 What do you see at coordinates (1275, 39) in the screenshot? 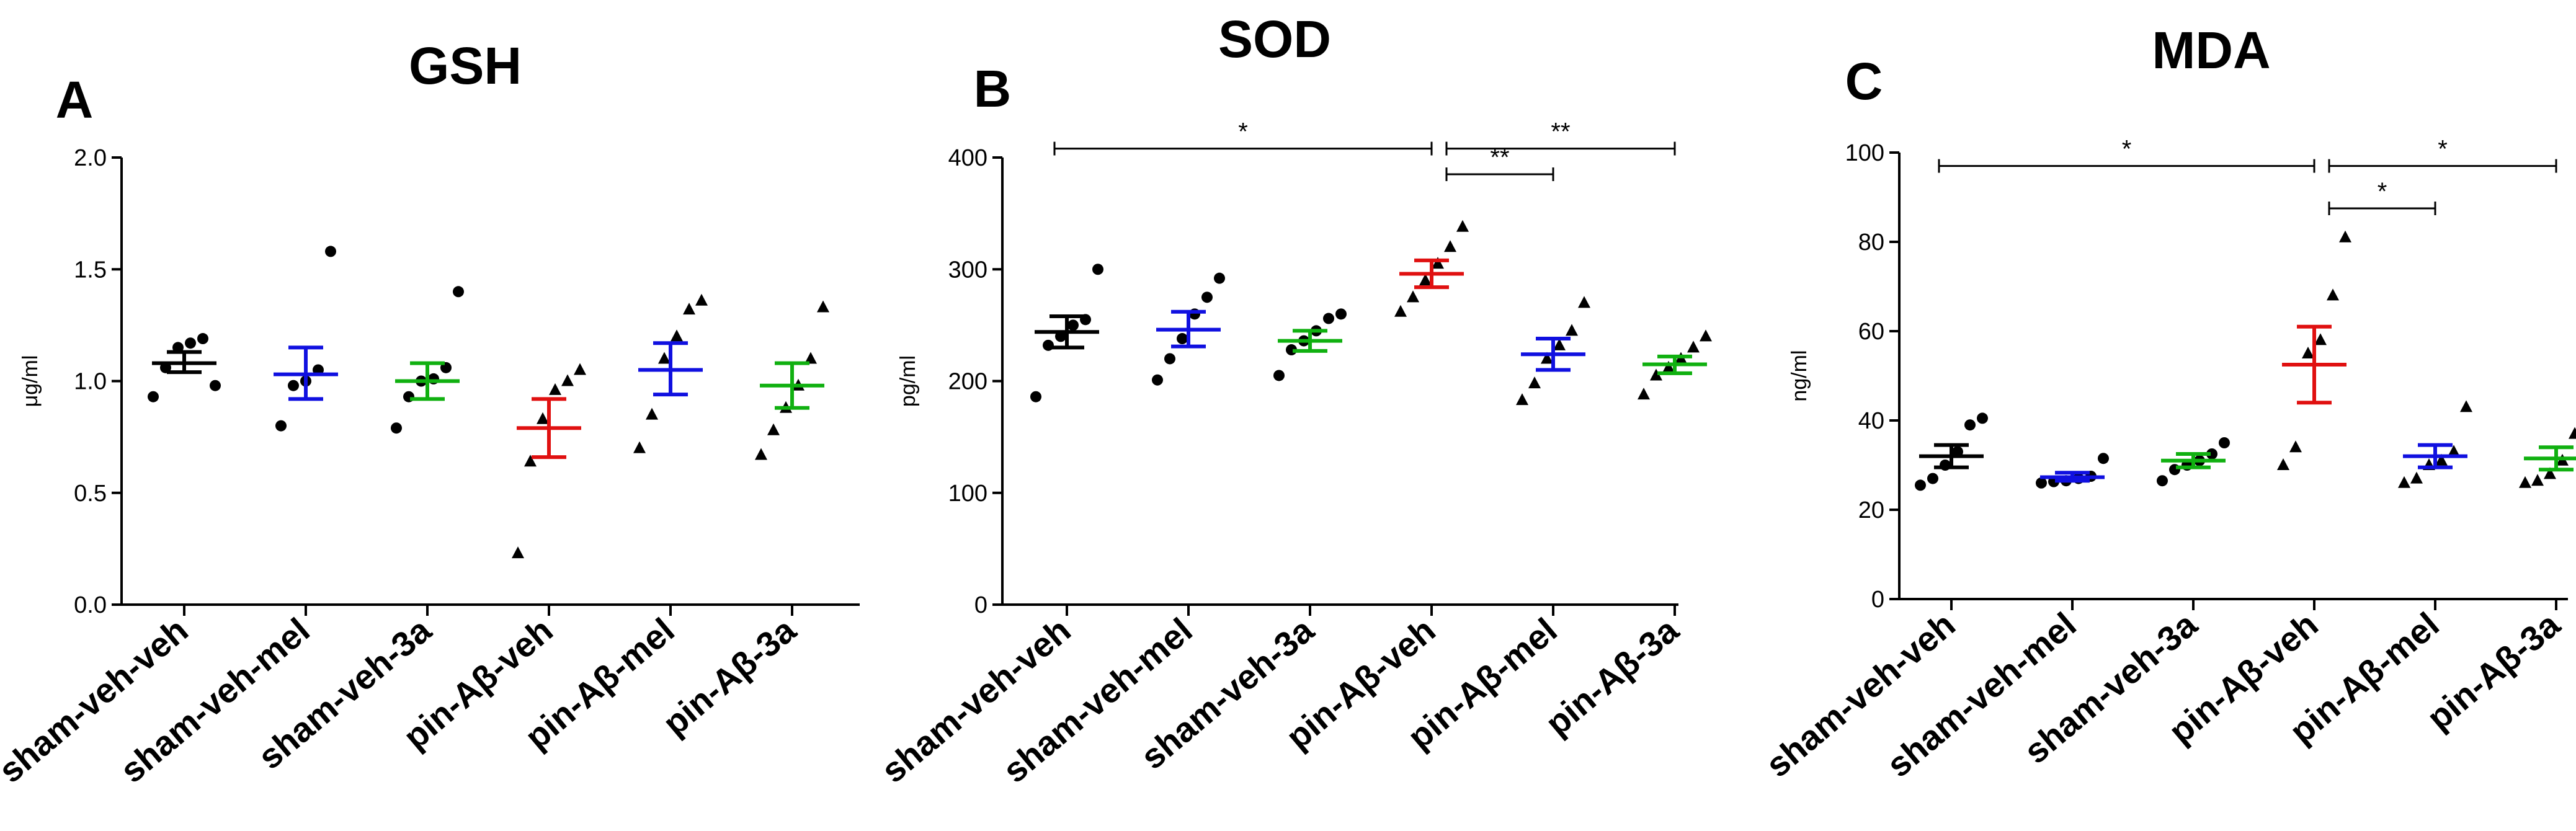
I see `panel-b-title: SOD` at bounding box center [1275, 39].